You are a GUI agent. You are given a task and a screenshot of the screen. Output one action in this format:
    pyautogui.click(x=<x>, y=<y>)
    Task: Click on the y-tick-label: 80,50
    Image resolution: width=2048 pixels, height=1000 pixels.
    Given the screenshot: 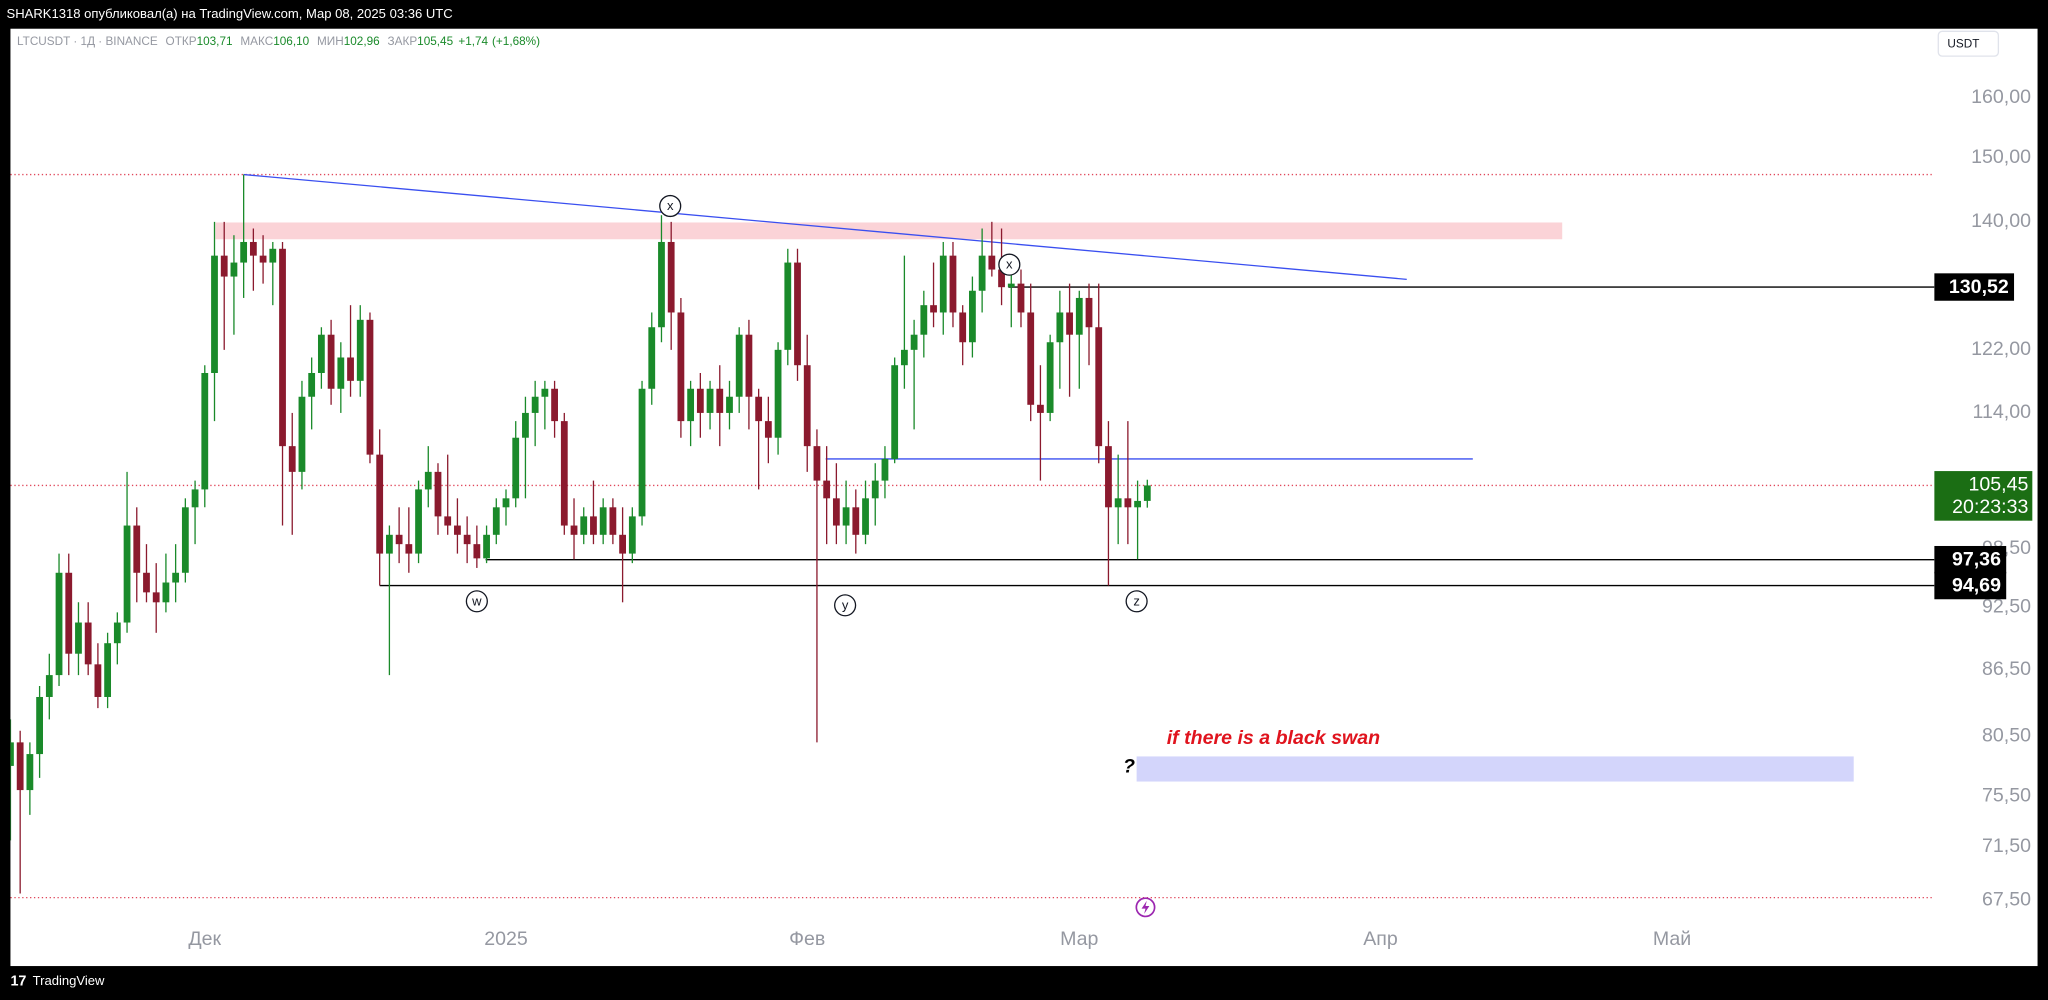 What is the action you would take?
    pyautogui.click(x=2006, y=736)
    